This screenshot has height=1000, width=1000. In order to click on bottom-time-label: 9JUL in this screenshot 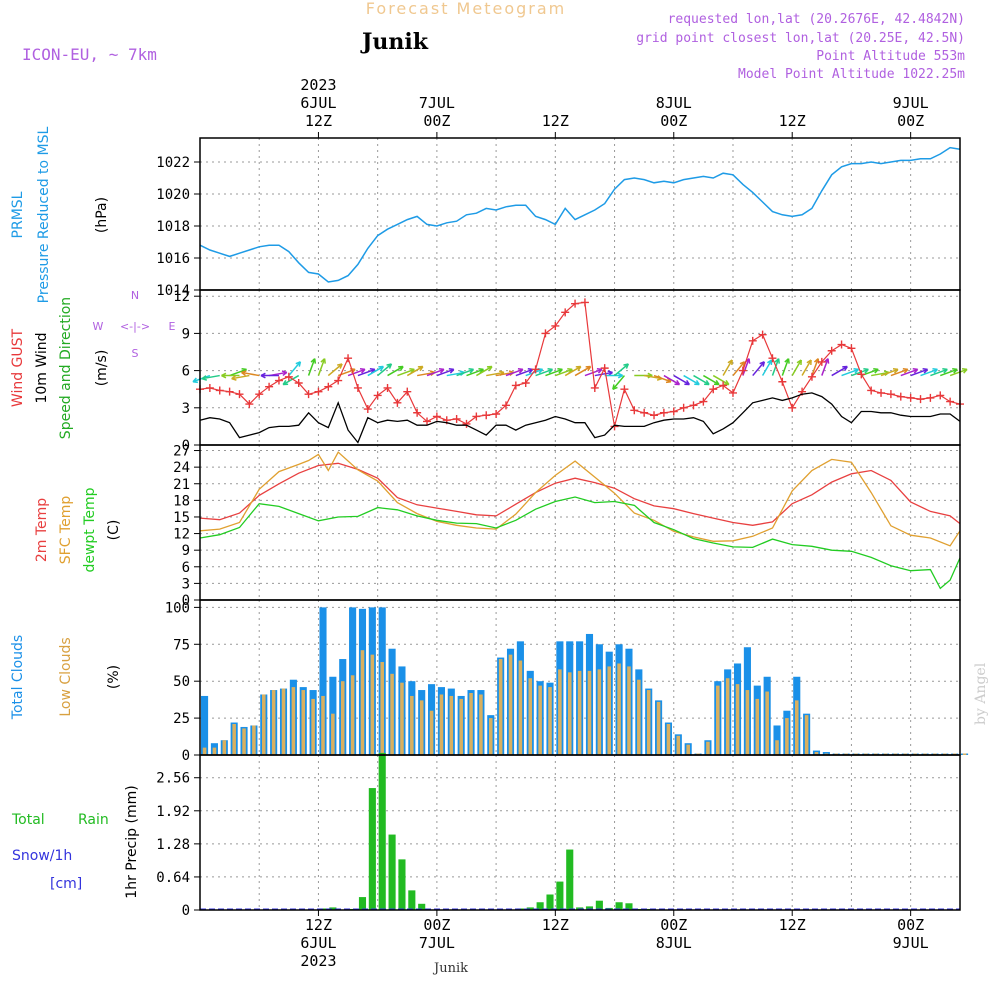, I will do `click(911, 943)`.